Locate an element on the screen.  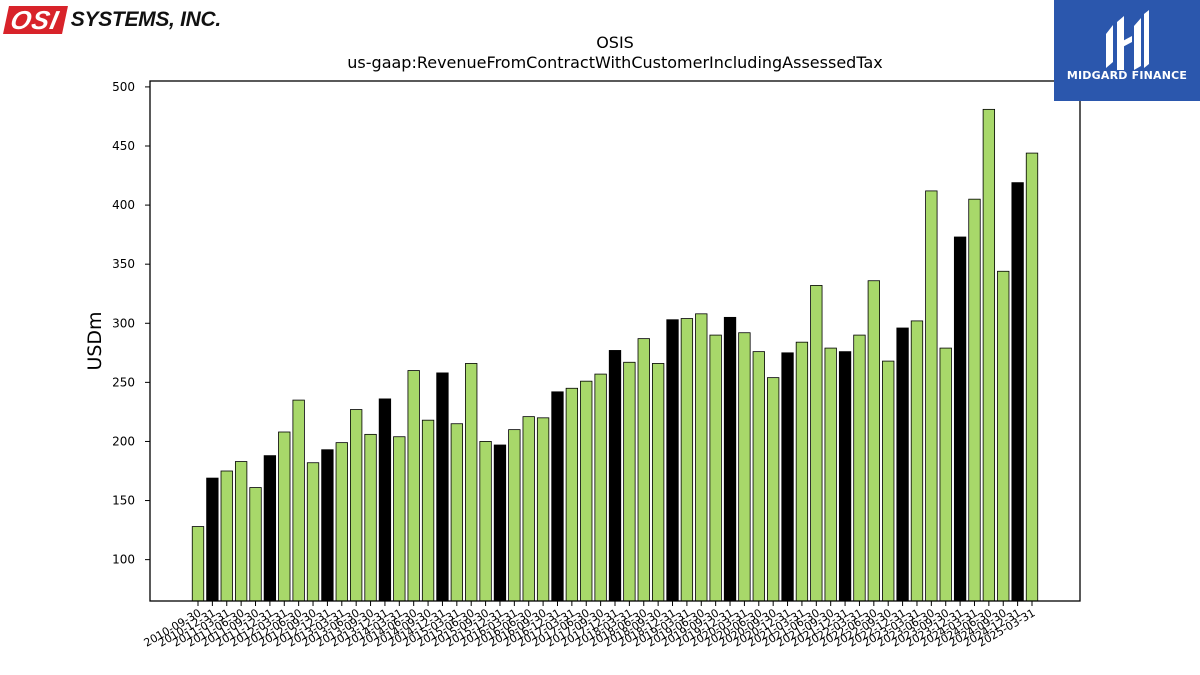
y-tick-label: 450 is located at coordinates (123, 146).